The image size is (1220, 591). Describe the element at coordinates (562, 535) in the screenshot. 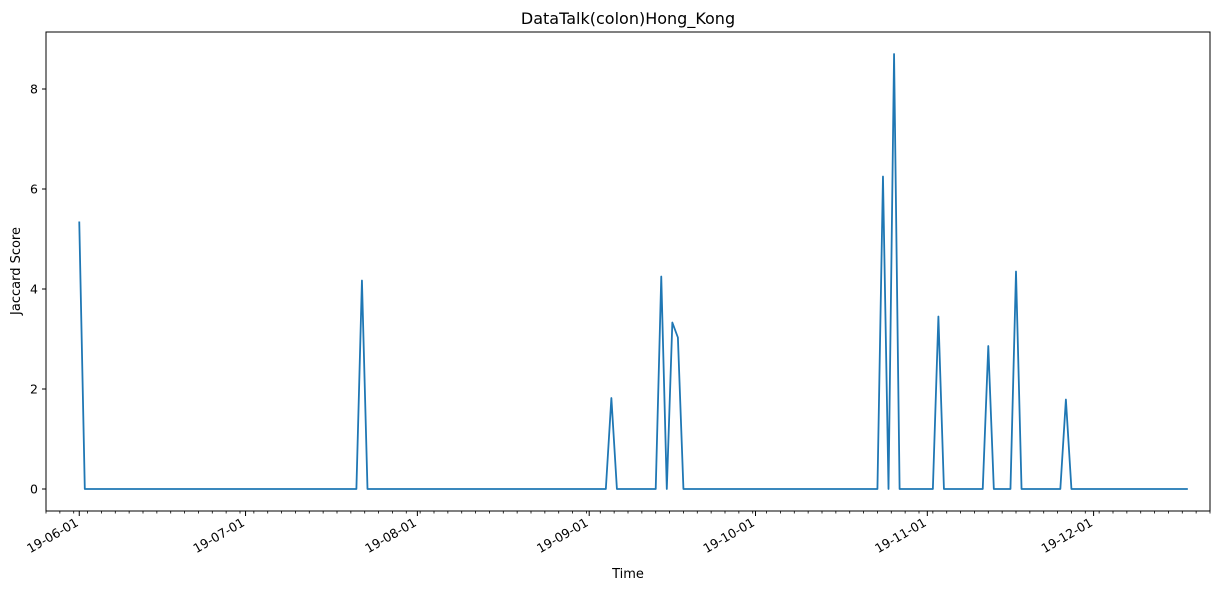

I see `x-tick-label: 19-09-01` at that location.